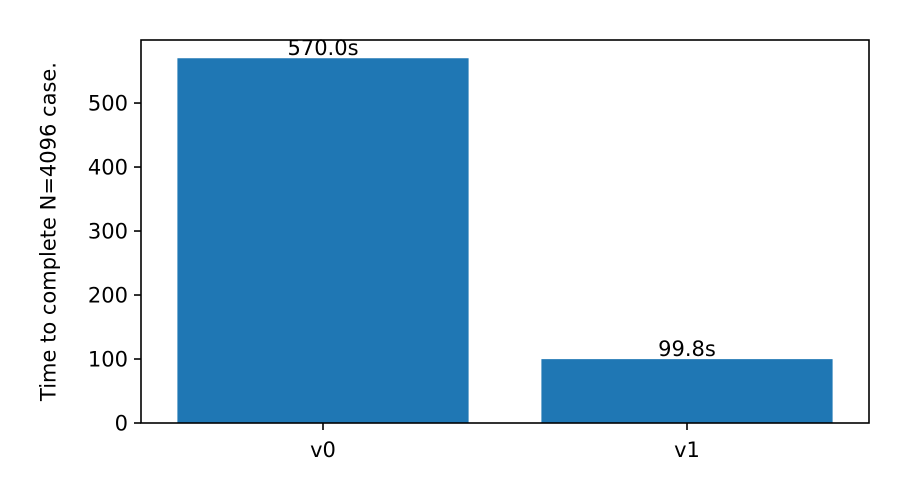  Describe the element at coordinates (505, 442) in the screenshot. I see `x-axis: v0 v1` at that location.